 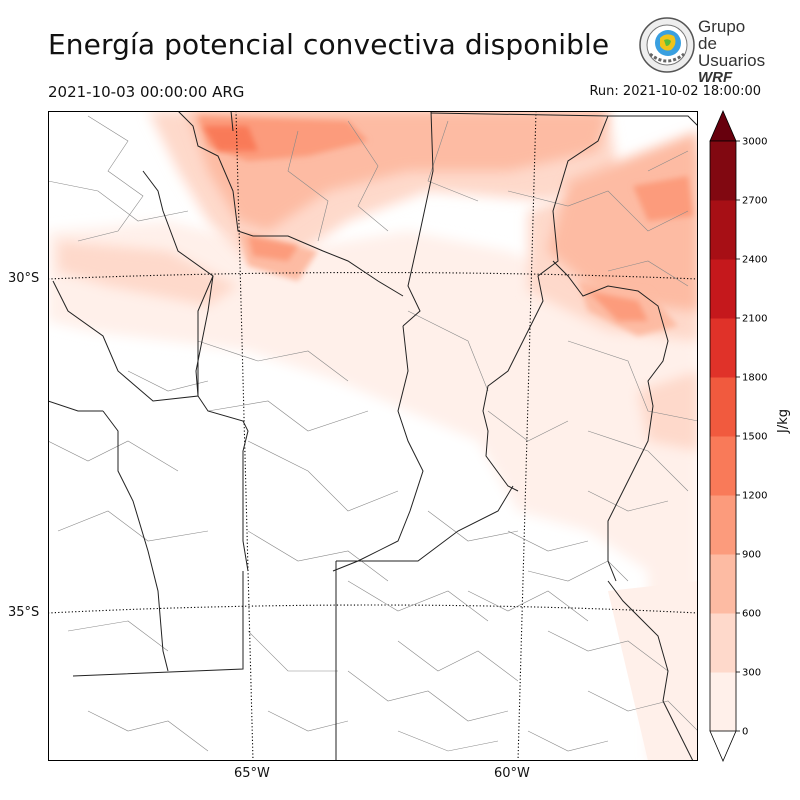 I want to click on colorbar-tick-label: 1800, so click(x=754, y=378).